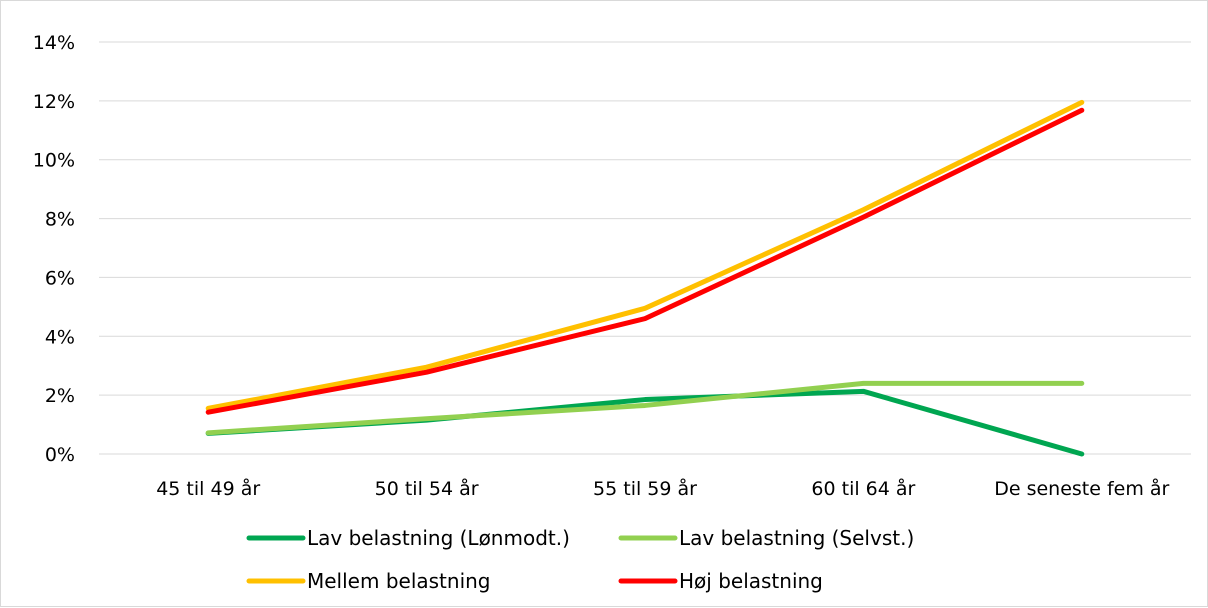 This screenshot has height=608, width=1208. I want to click on x-tick-label: 45 til 49 år, so click(208, 488).